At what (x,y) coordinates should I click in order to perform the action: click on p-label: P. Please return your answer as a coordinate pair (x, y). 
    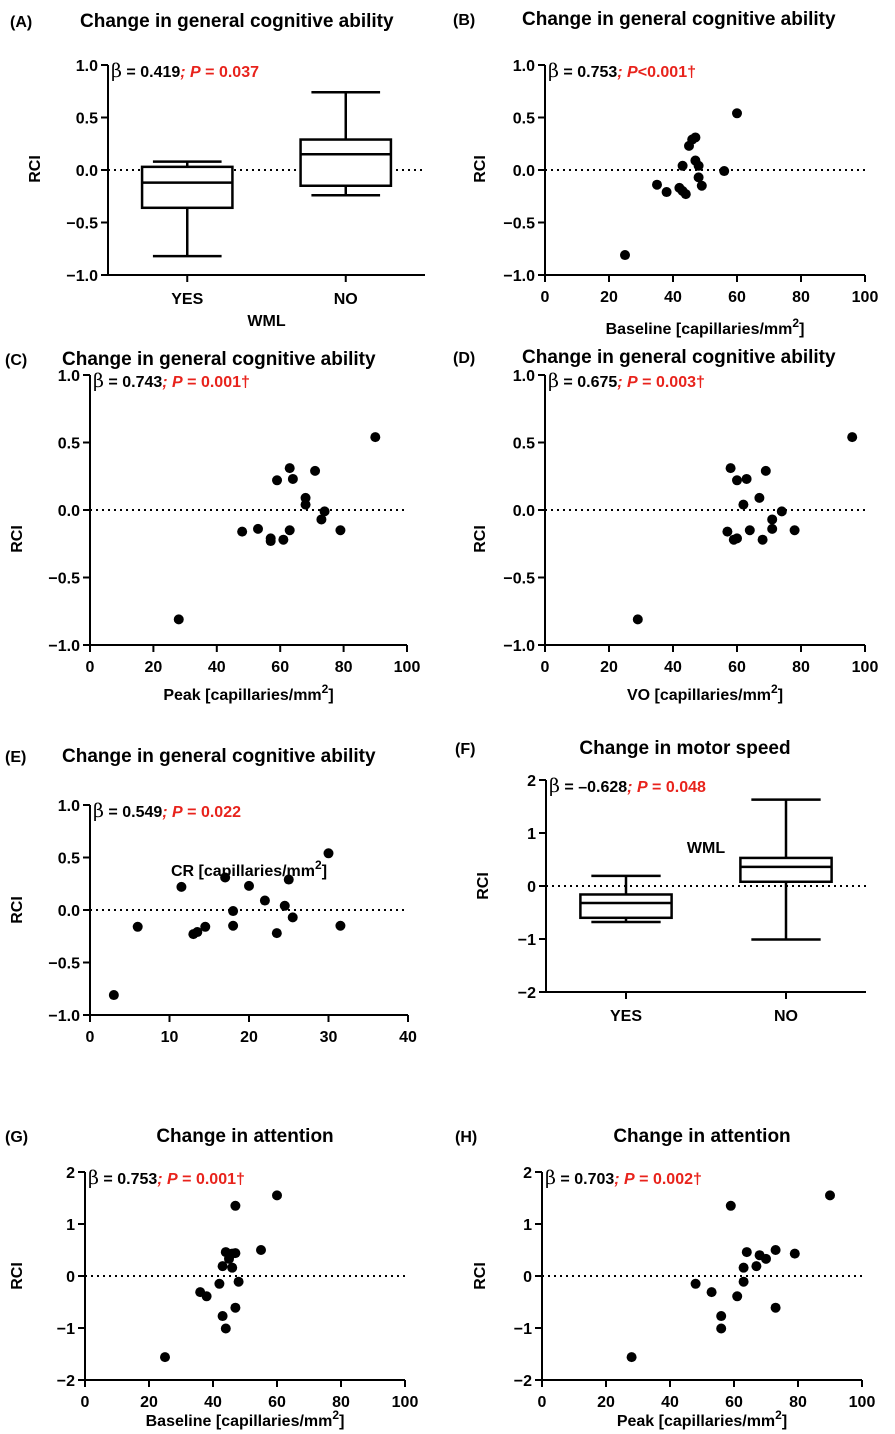
    Looking at the image, I should click on (642, 787).